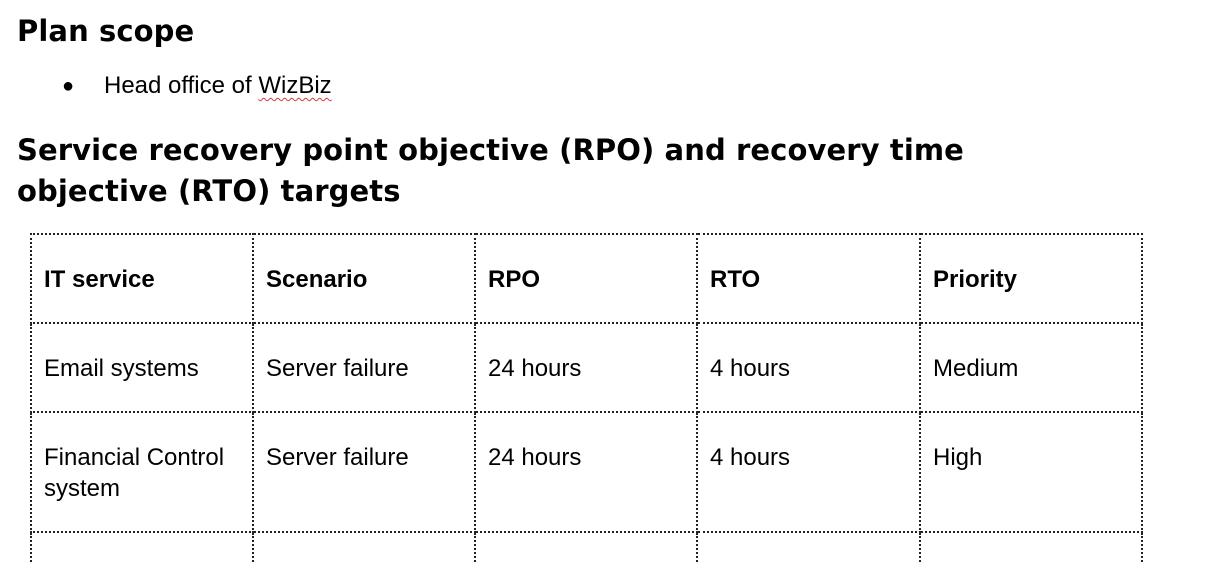  What do you see at coordinates (1031, 278) in the screenshot?
I see `column-header-priority: Priority` at bounding box center [1031, 278].